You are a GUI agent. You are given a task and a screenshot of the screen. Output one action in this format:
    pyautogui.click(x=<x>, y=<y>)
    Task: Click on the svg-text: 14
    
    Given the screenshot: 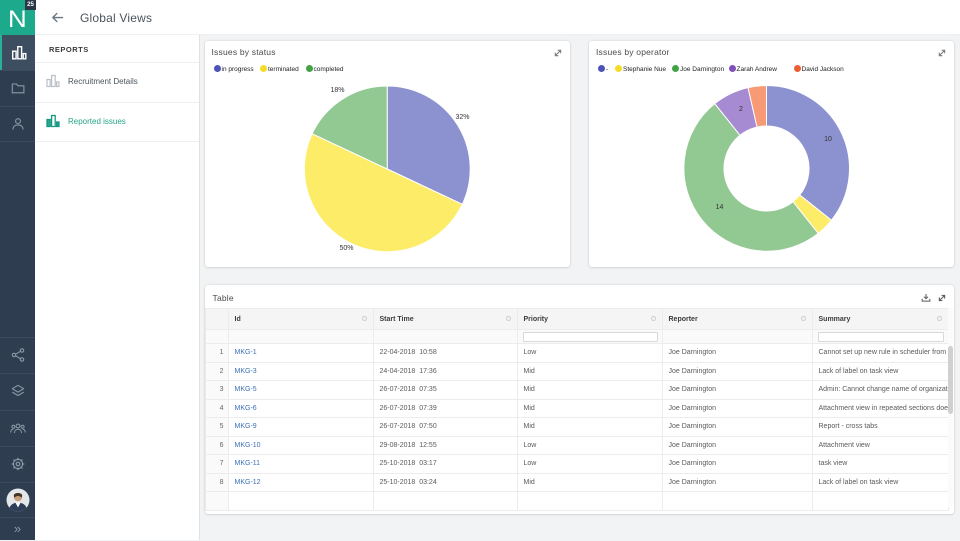 What is the action you would take?
    pyautogui.click(x=720, y=207)
    